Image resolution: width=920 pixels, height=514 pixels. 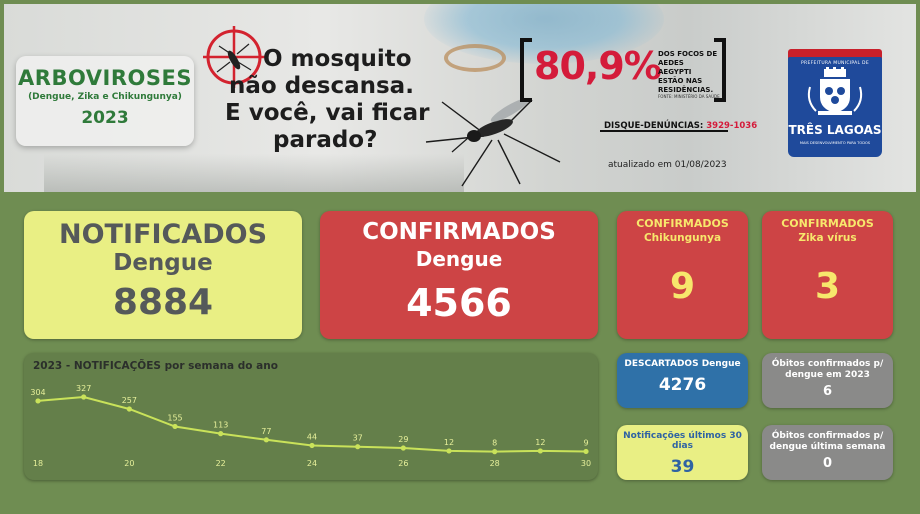 I want to click on bracket-left, so click(x=526, y=70).